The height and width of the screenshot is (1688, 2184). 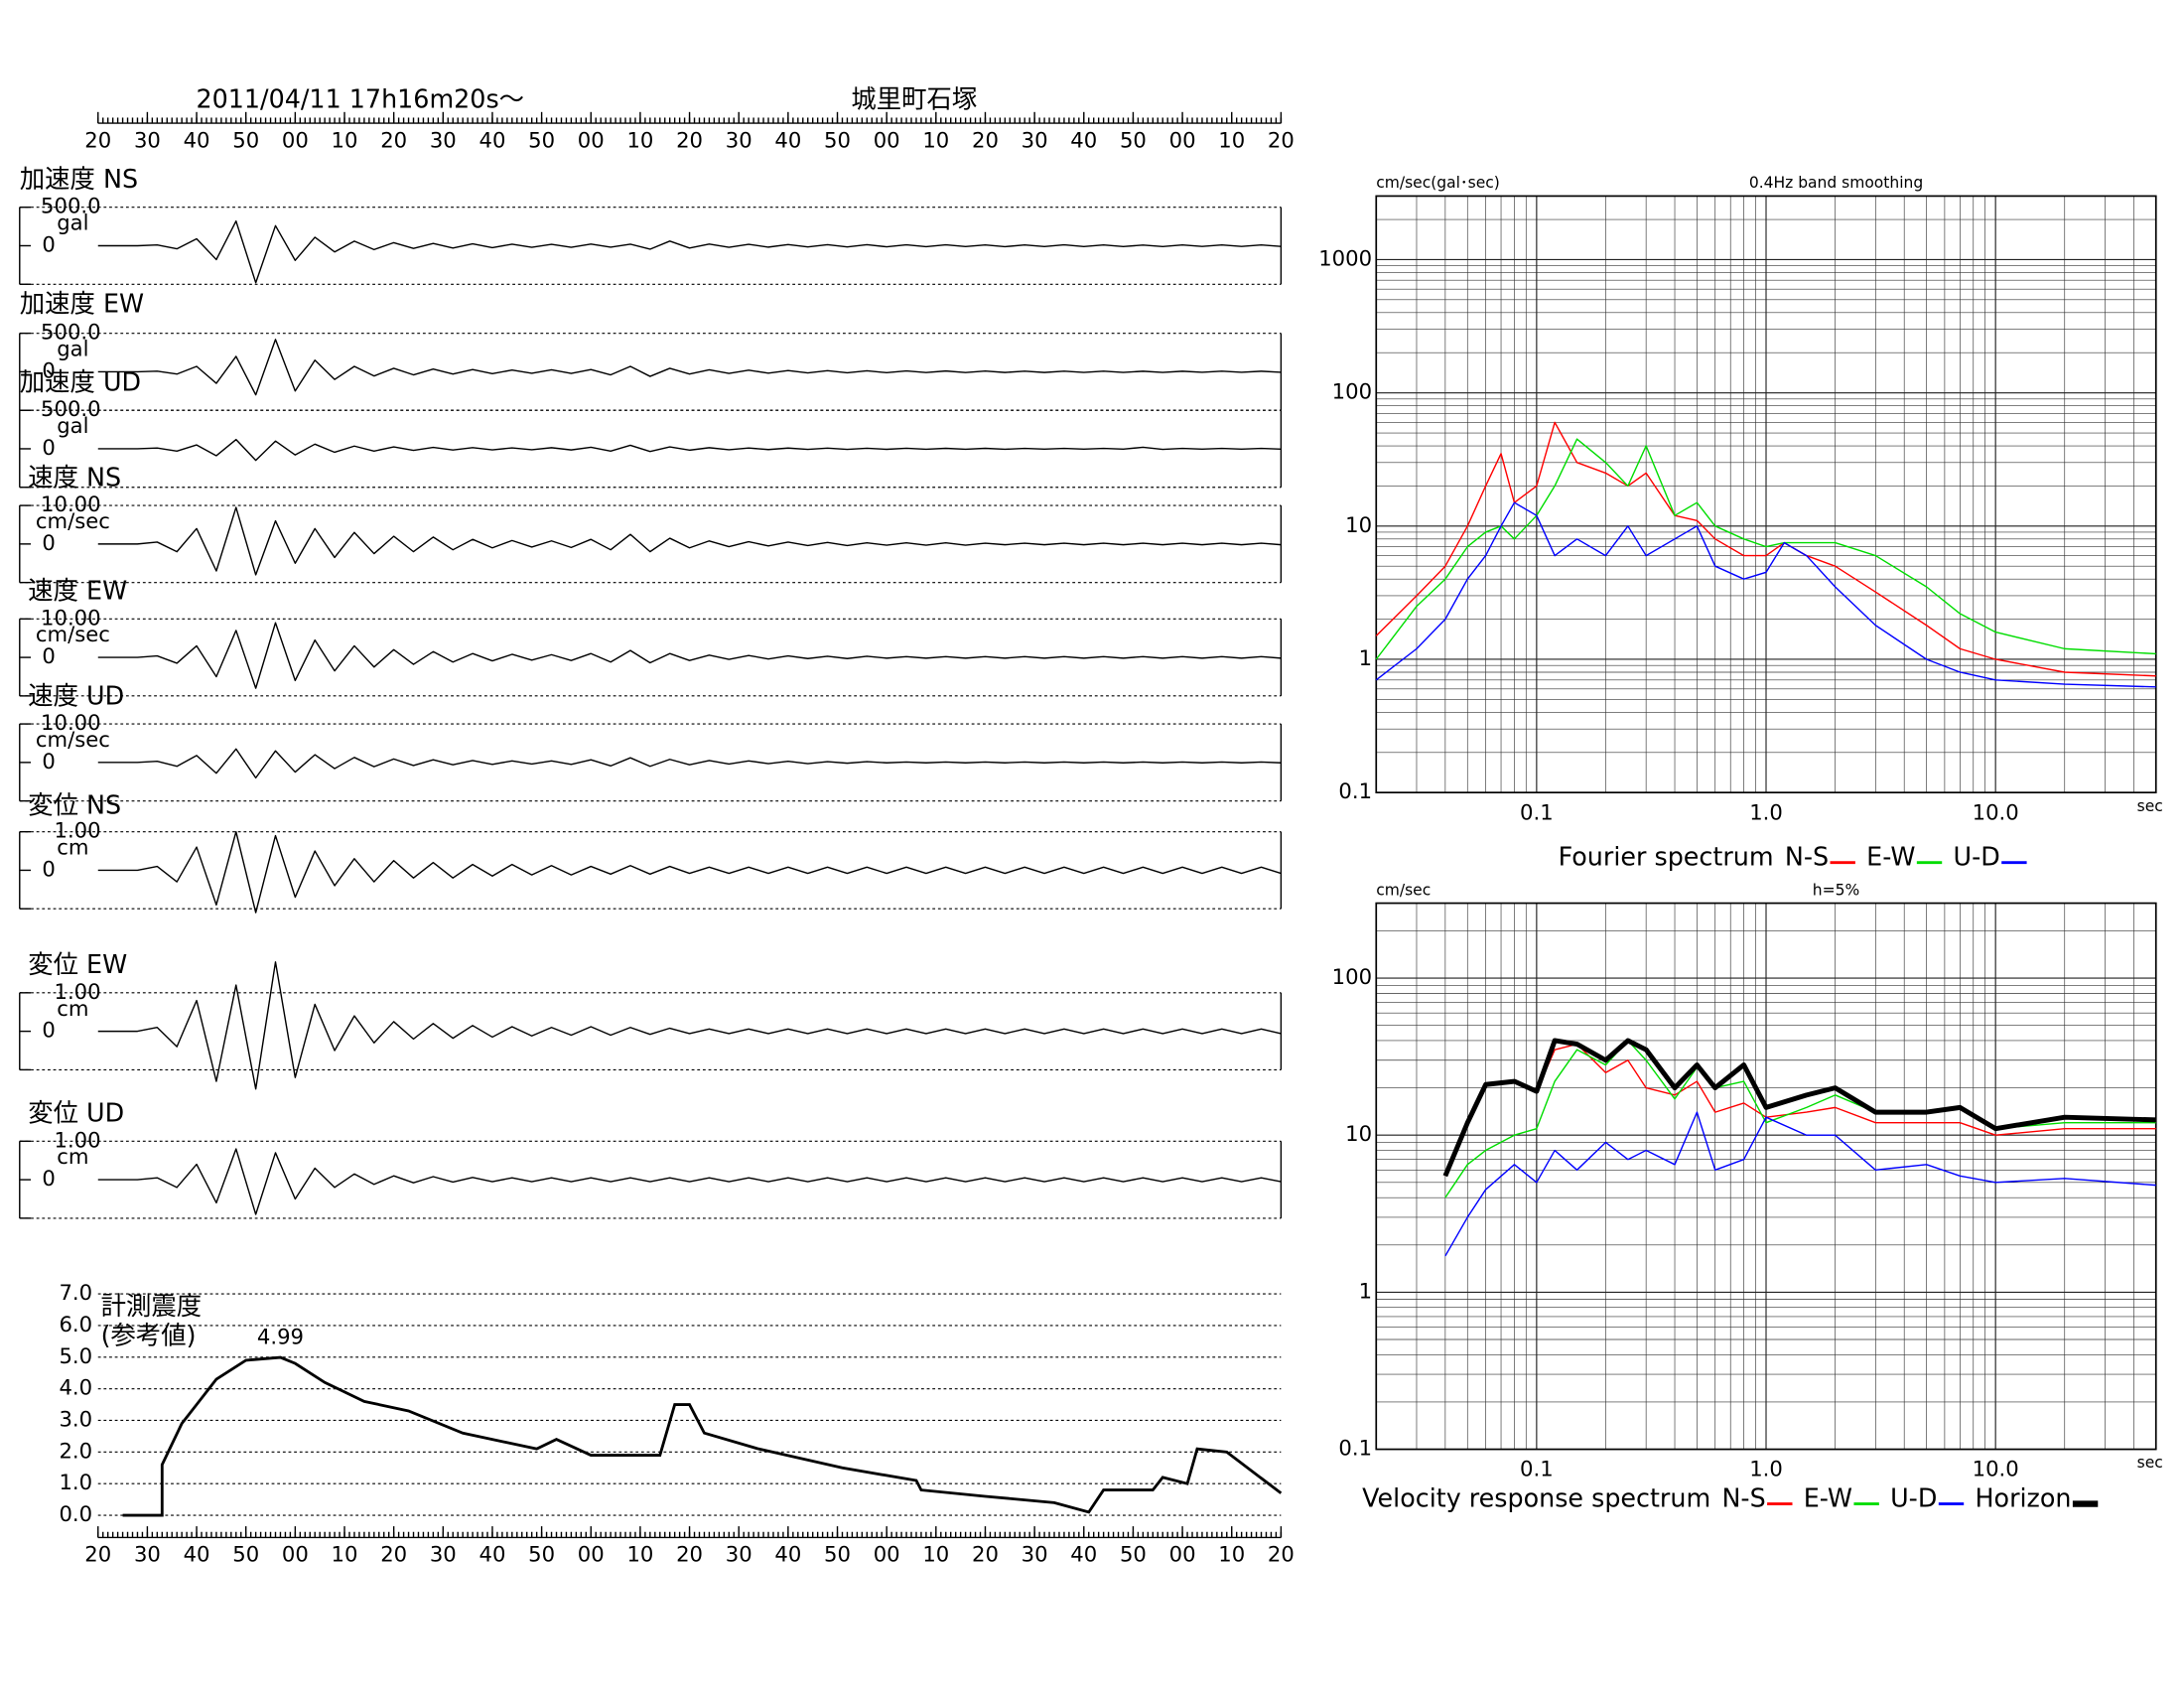 What do you see at coordinates (75, 1292) in the screenshot?
I see `y-tick-label: 7.0` at bounding box center [75, 1292].